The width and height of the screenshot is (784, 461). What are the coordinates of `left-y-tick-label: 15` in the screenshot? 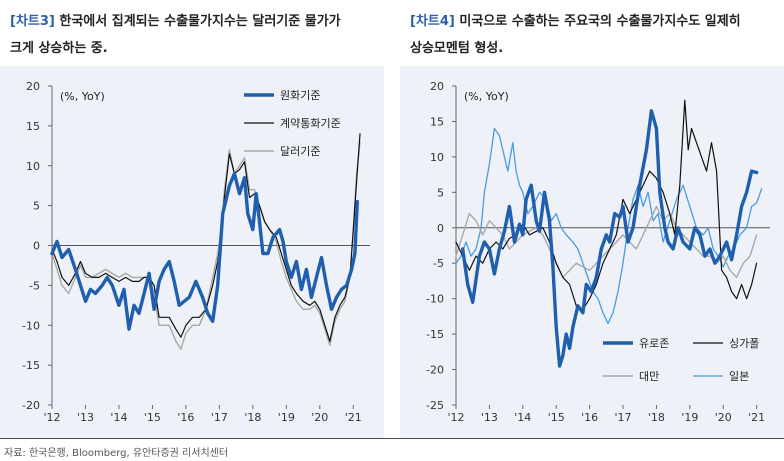 It's located at (33, 126).